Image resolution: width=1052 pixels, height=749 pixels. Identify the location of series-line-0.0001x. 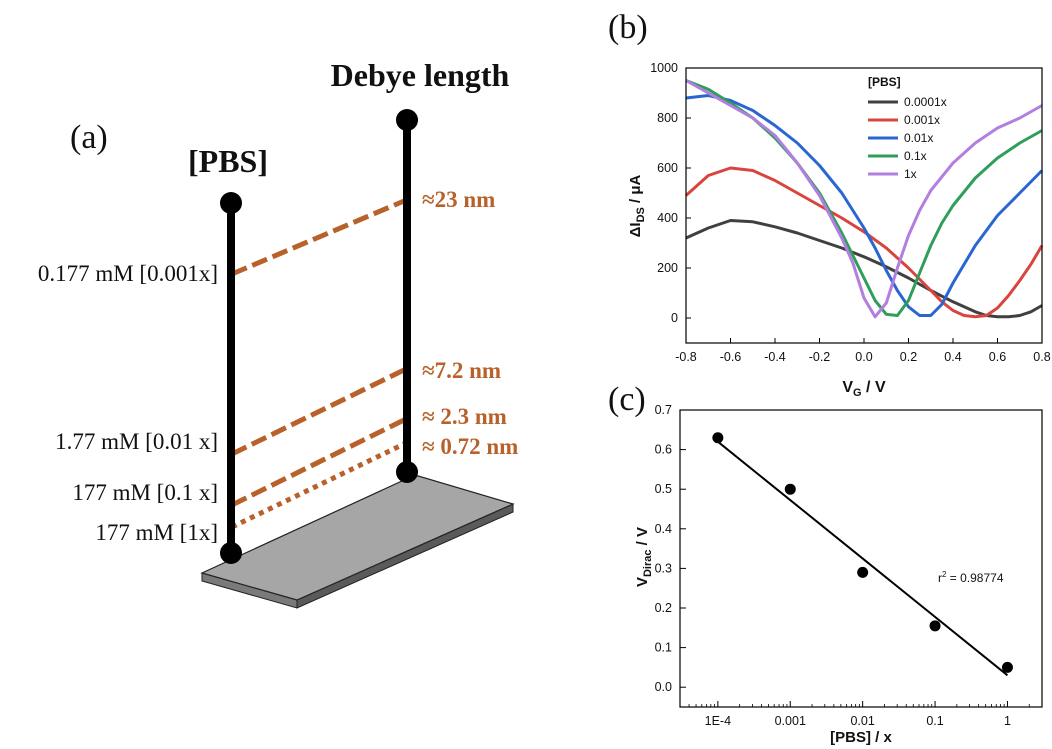
(864, 269).